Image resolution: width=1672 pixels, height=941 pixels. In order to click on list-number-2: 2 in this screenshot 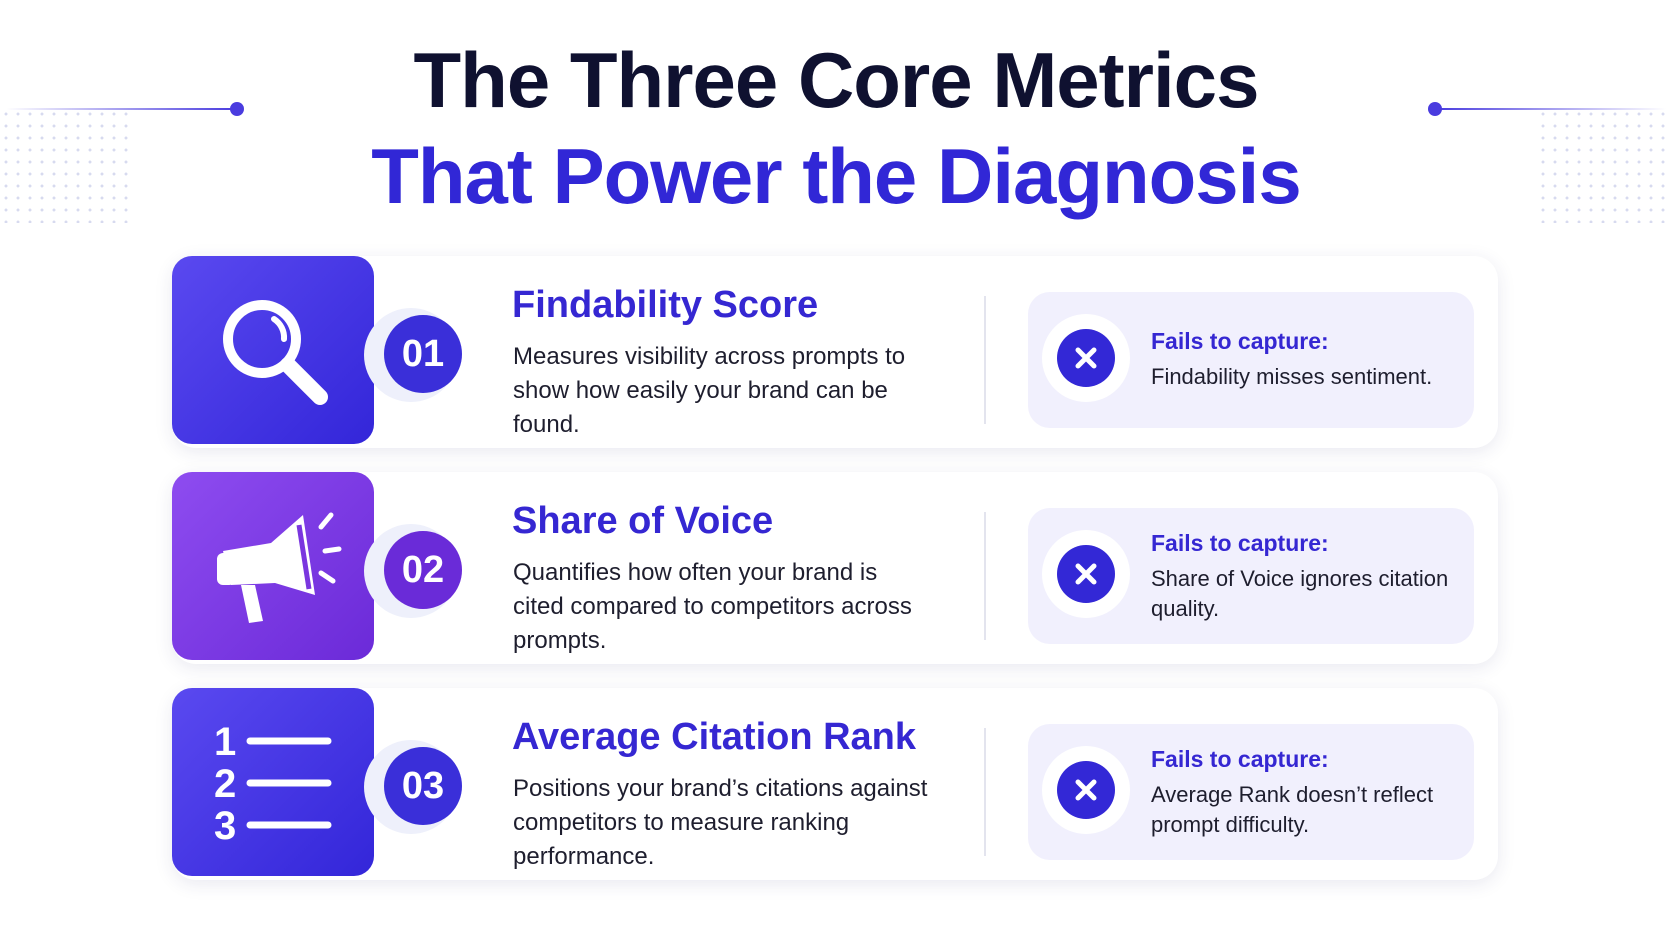, I will do `click(225, 784)`.